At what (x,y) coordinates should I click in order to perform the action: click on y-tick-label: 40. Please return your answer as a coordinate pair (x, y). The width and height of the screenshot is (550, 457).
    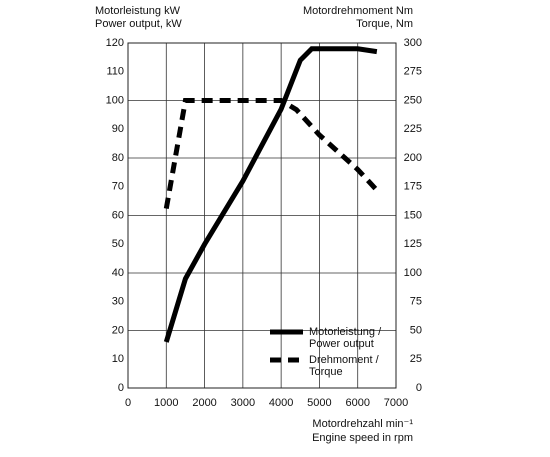
    Looking at the image, I should click on (118, 273).